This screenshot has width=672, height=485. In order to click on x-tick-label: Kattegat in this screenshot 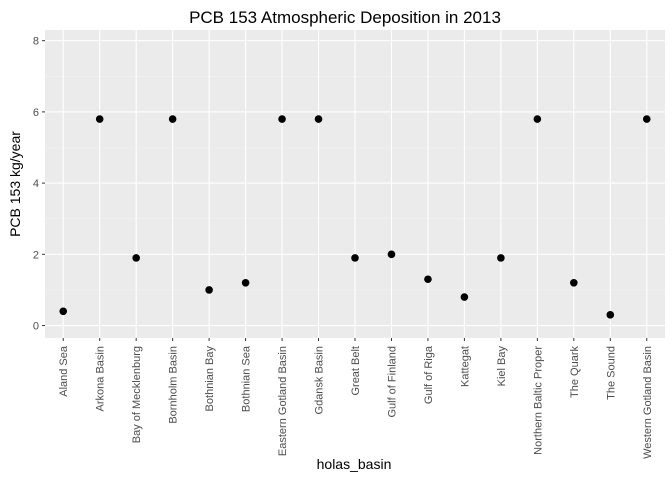, I will do `click(465, 366)`.